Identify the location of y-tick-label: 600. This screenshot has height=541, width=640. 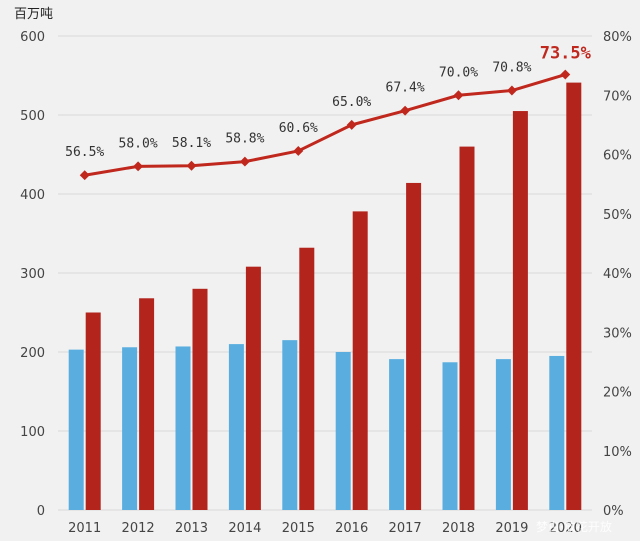
(32, 37).